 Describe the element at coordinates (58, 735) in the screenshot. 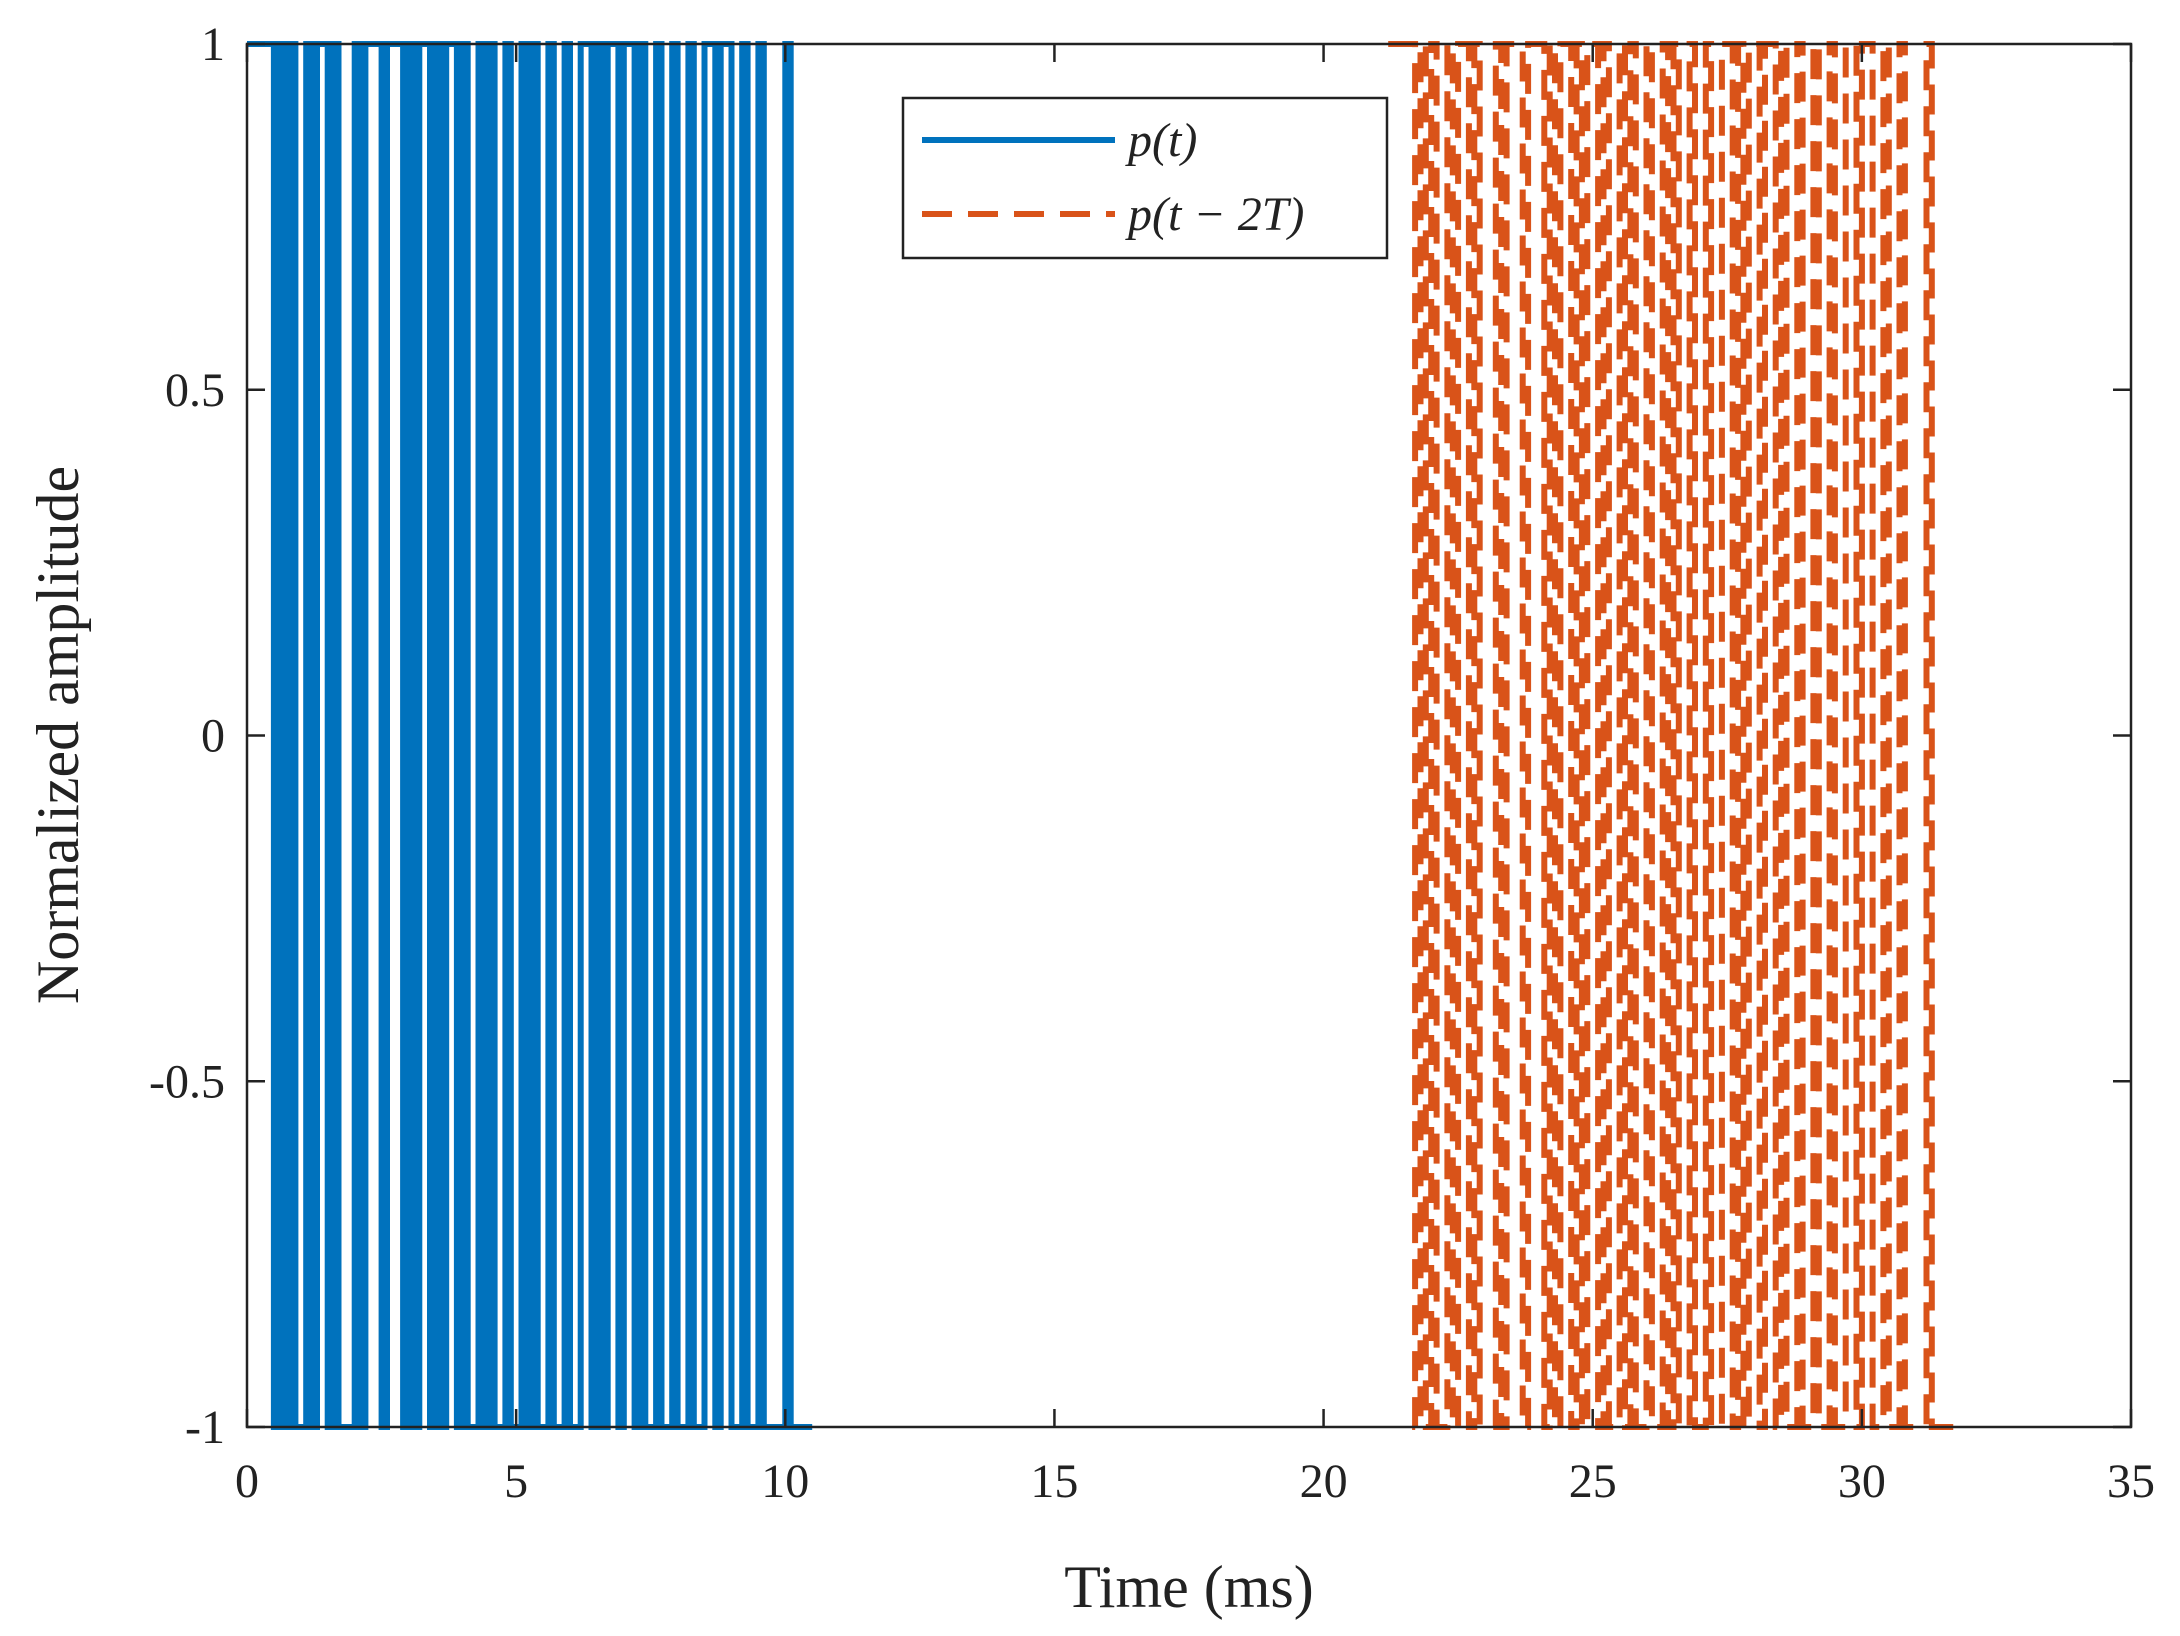

I see `y-axis-label: Normalized amplitude` at that location.